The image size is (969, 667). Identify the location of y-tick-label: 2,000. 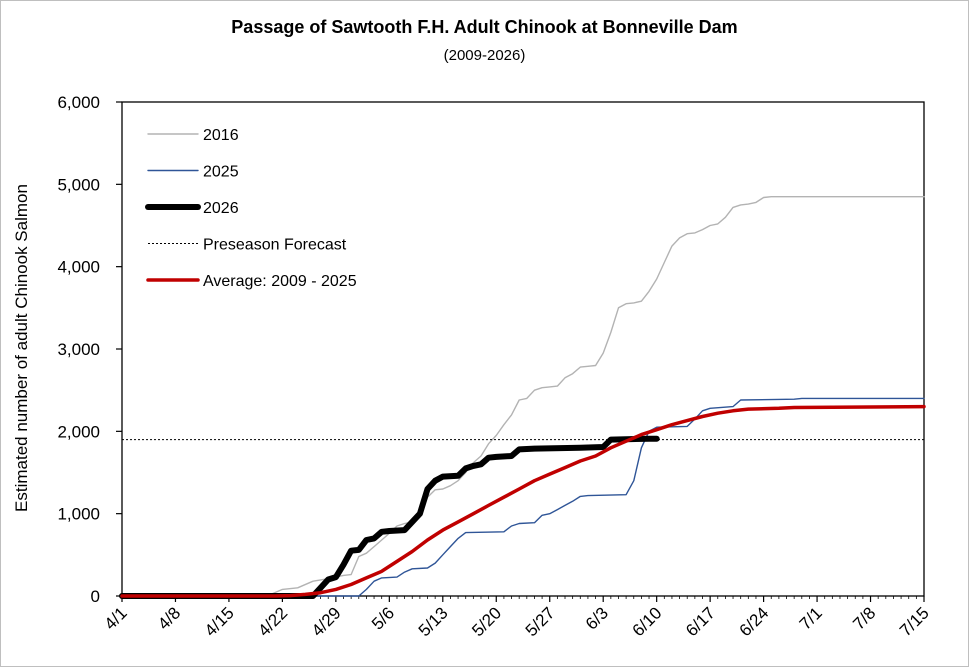
(78, 431).